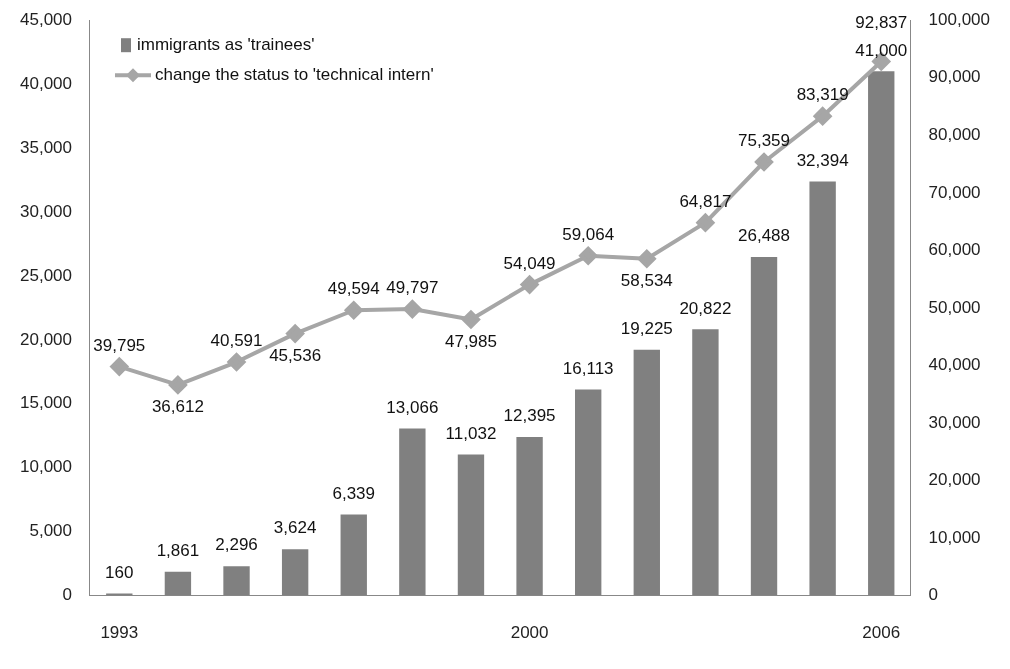 The image size is (1010, 669). Describe the element at coordinates (588, 234) in the screenshot. I see `data-label: 59,064` at that location.